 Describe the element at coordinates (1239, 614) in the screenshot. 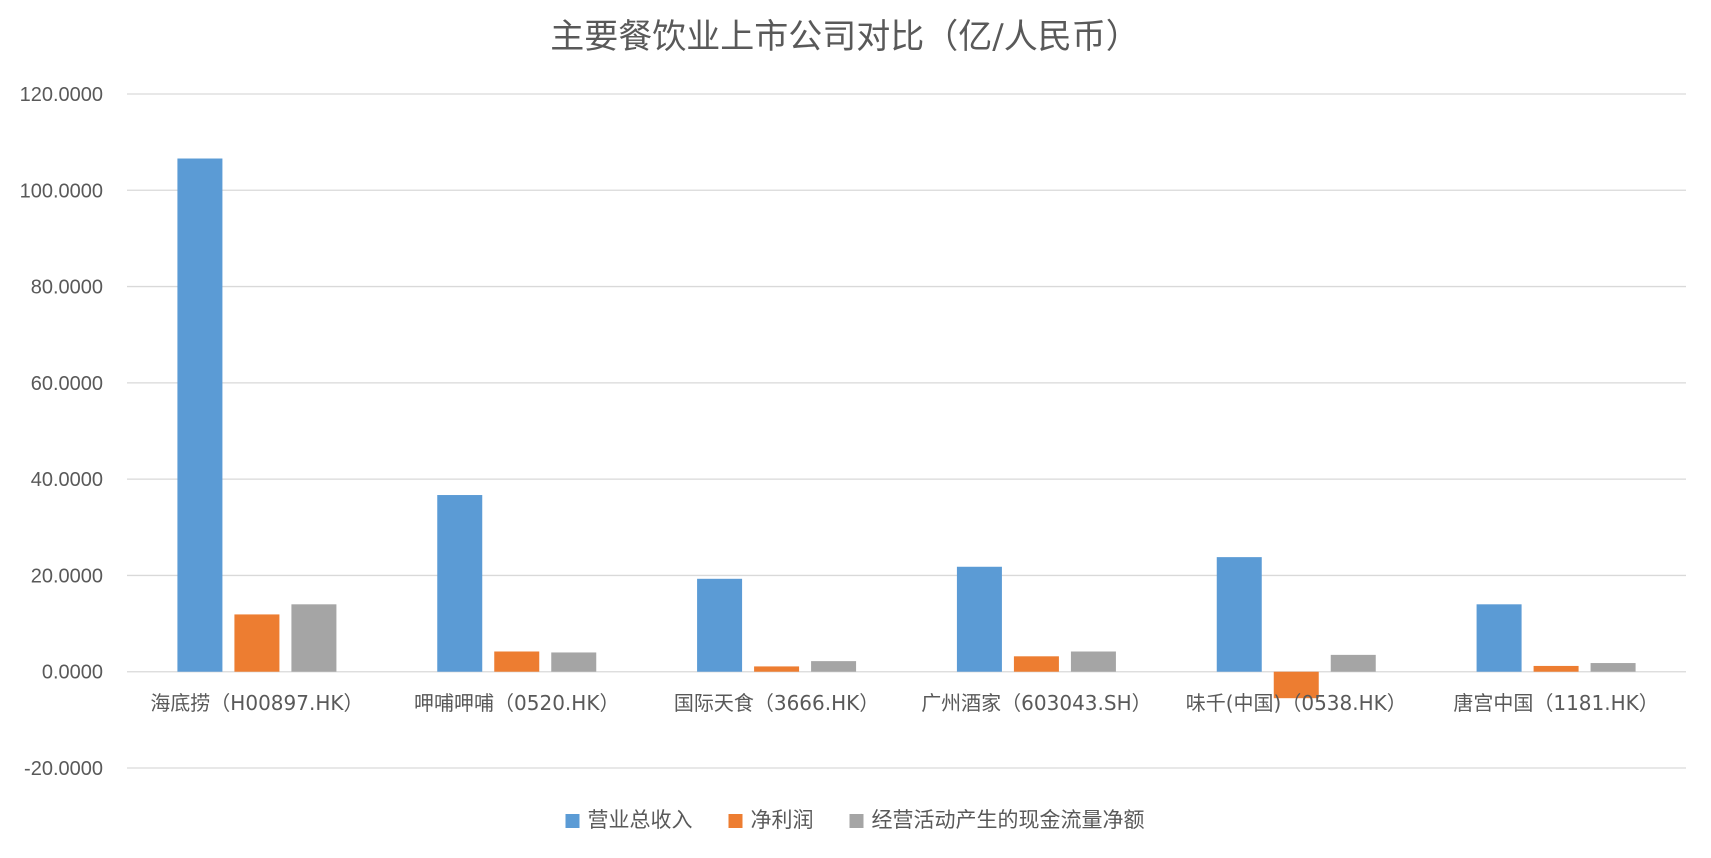

I see `bar-series0-cat4` at that location.